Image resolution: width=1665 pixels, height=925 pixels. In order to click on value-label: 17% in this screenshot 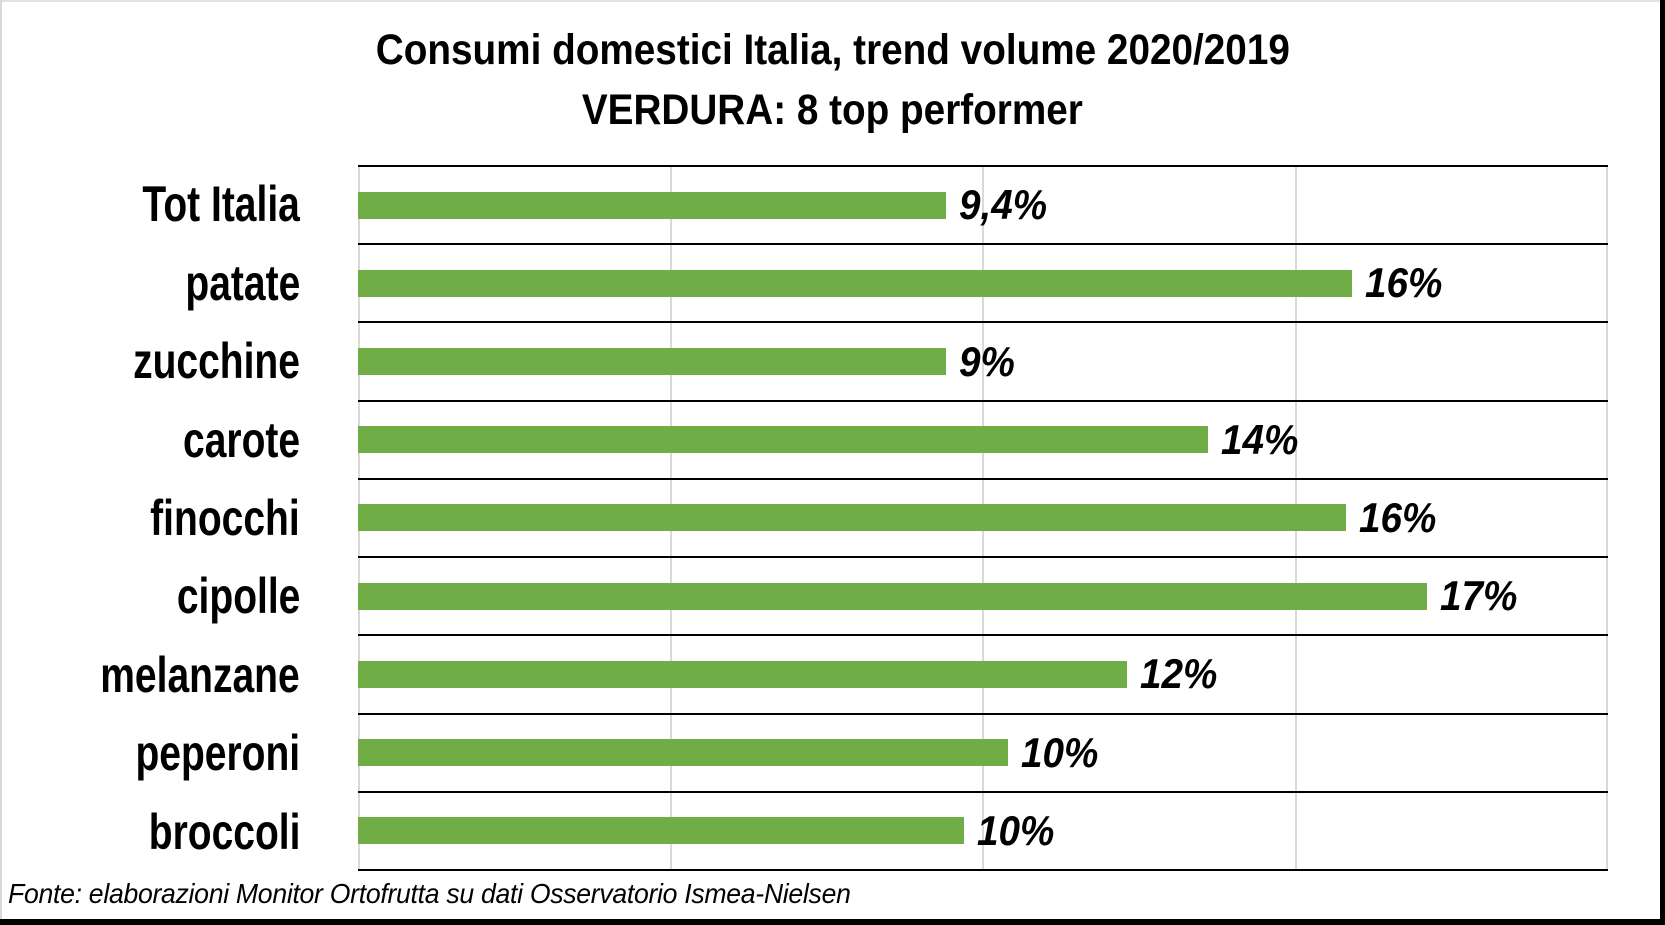, I will do `click(1478, 596)`.